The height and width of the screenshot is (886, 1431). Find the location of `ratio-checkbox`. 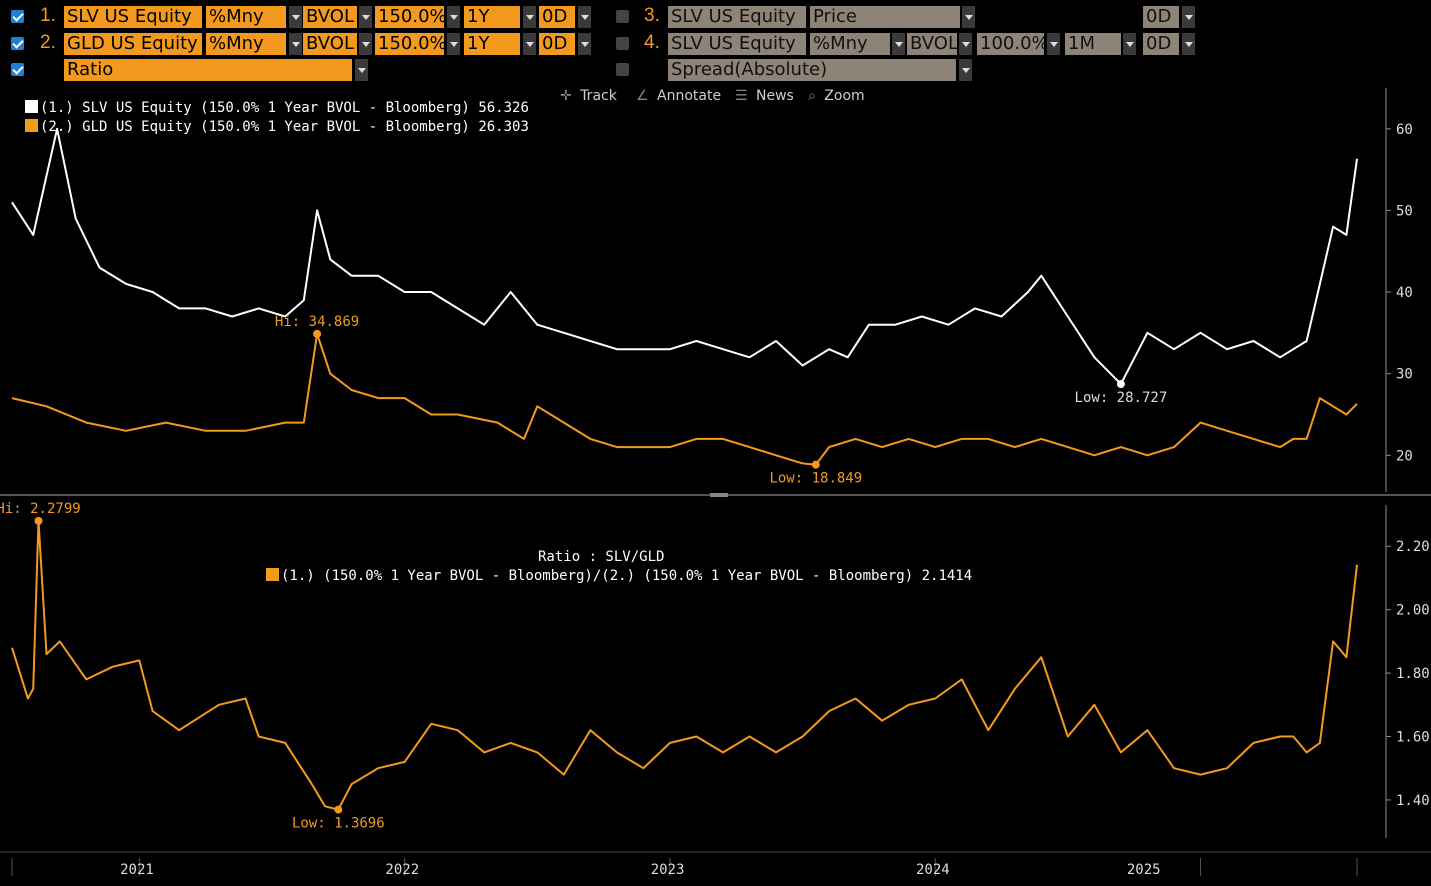

ratio-checkbox is located at coordinates (17, 69).